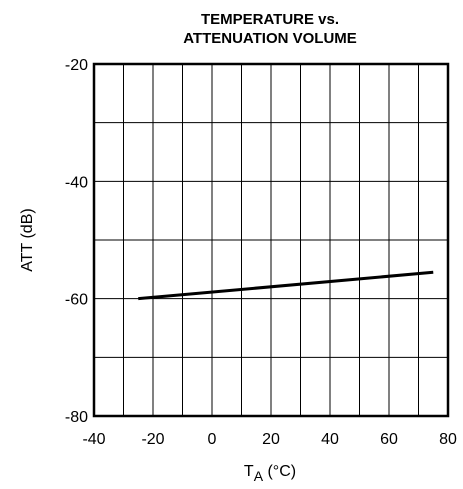  What do you see at coordinates (93, 439) in the screenshot?
I see `x-tick-label: -40` at bounding box center [93, 439].